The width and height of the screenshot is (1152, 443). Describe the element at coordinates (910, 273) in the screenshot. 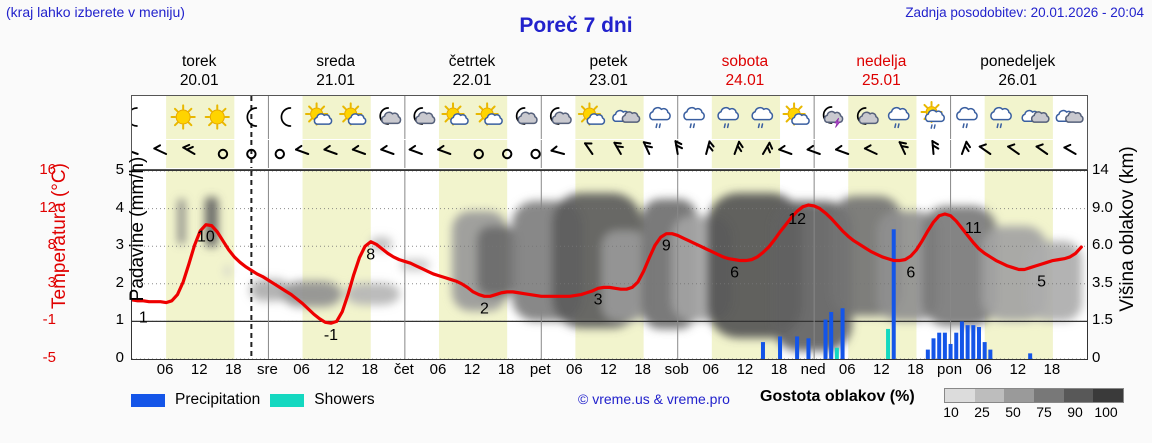

I see `temperature-point-label: 6` at that location.